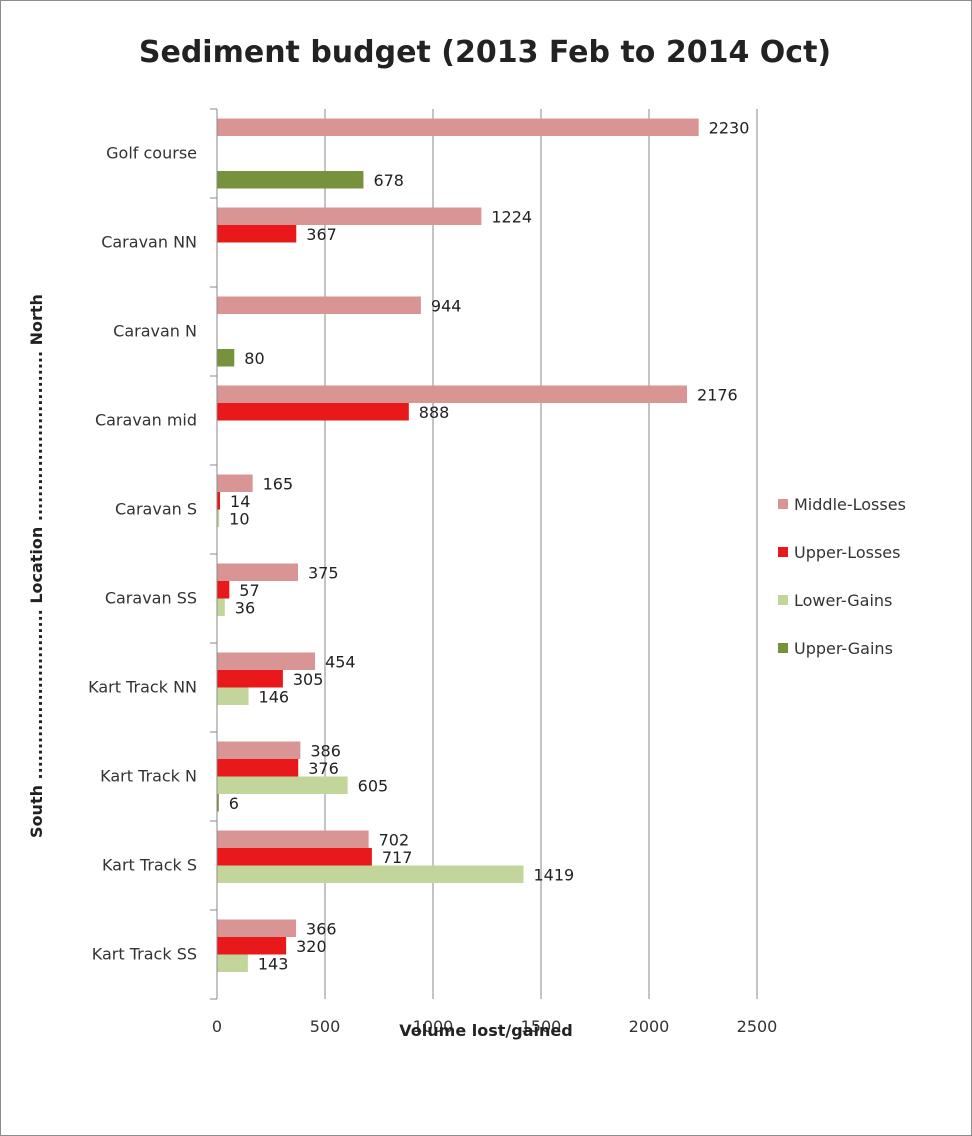  Describe the element at coordinates (151, 598) in the screenshot. I see `category-label-caravan-ss: Caravan SS` at that location.